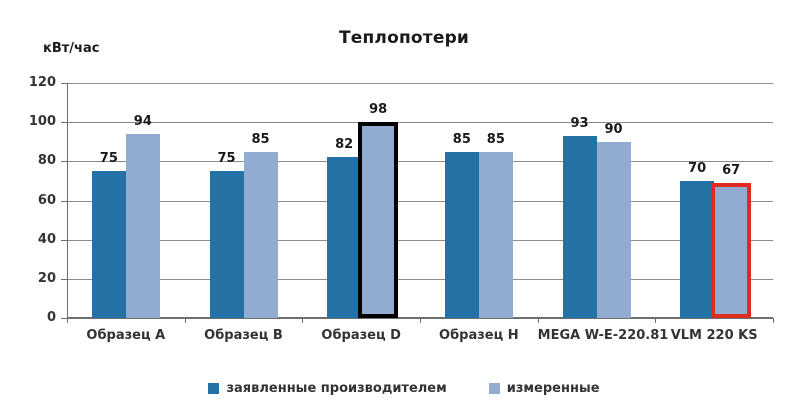 This screenshot has width=808, height=413. I want to click on bar-VLM 220 KS-заявленные производителем, so click(697, 249).